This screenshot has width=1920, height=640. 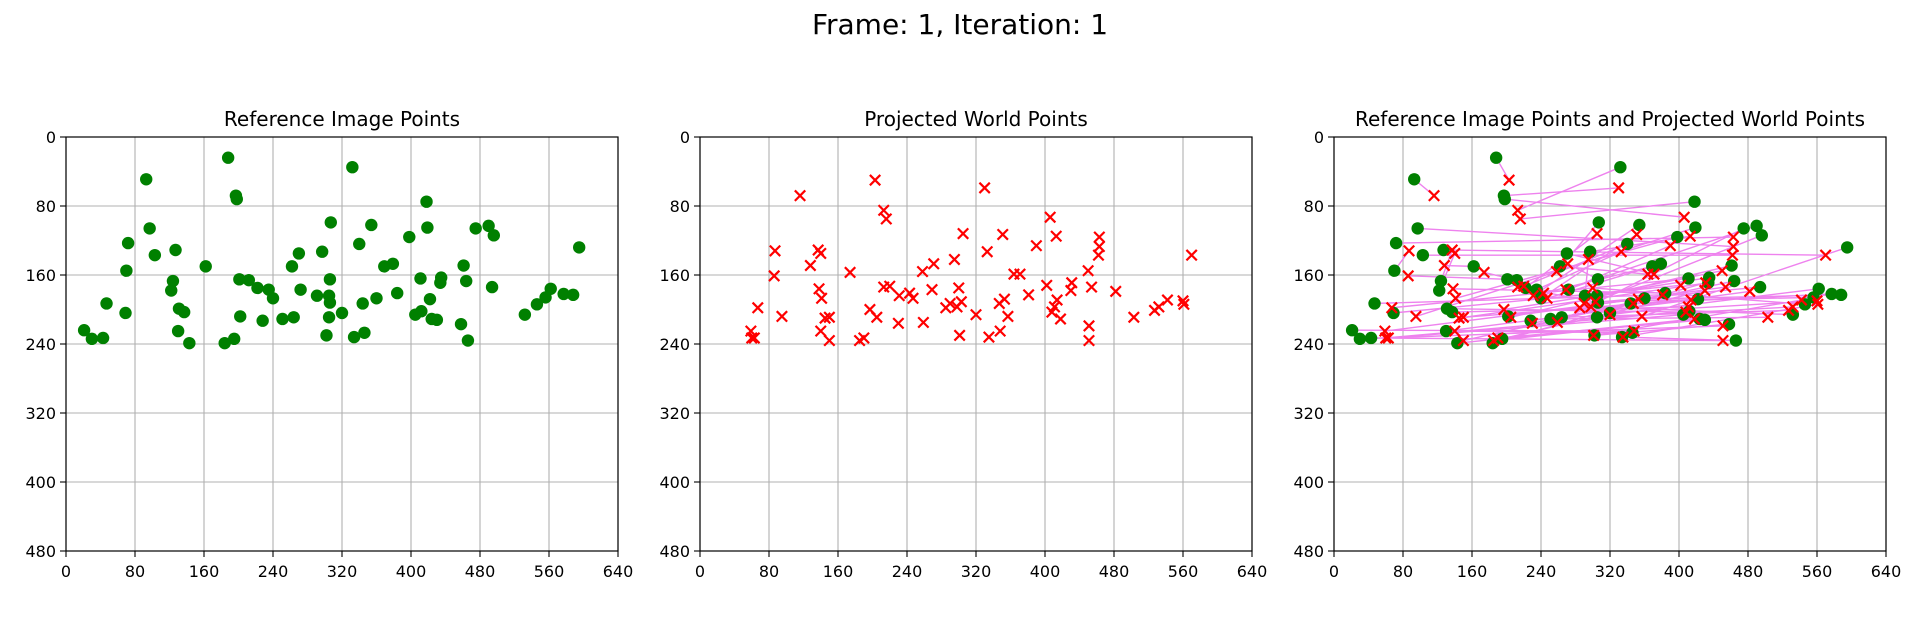 What do you see at coordinates (1183, 571) in the screenshot?
I see `x-tick-label: 560` at bounding box center [1183, 571].